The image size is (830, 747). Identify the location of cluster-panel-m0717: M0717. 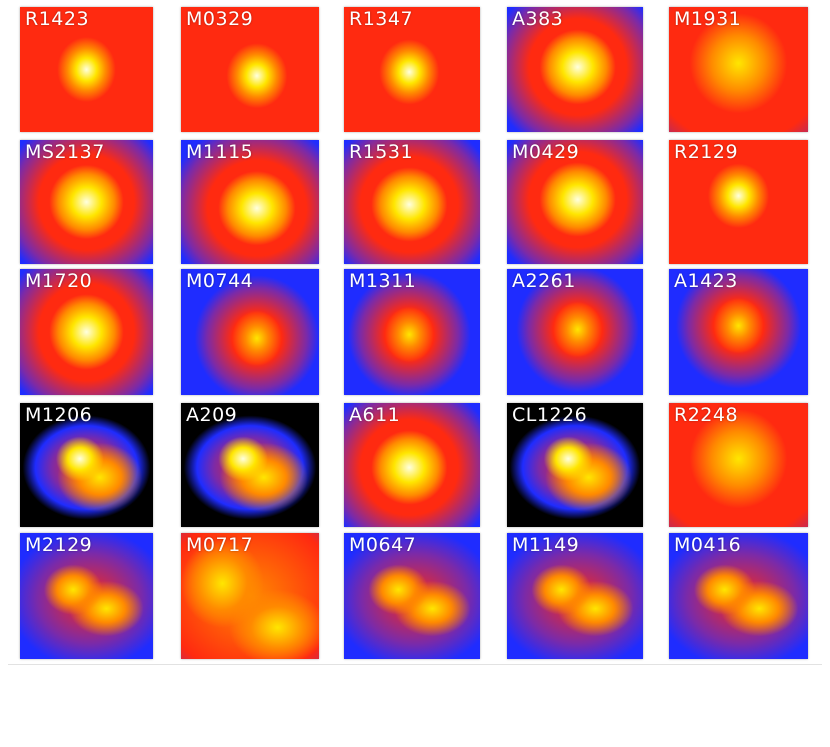
(250, 596).